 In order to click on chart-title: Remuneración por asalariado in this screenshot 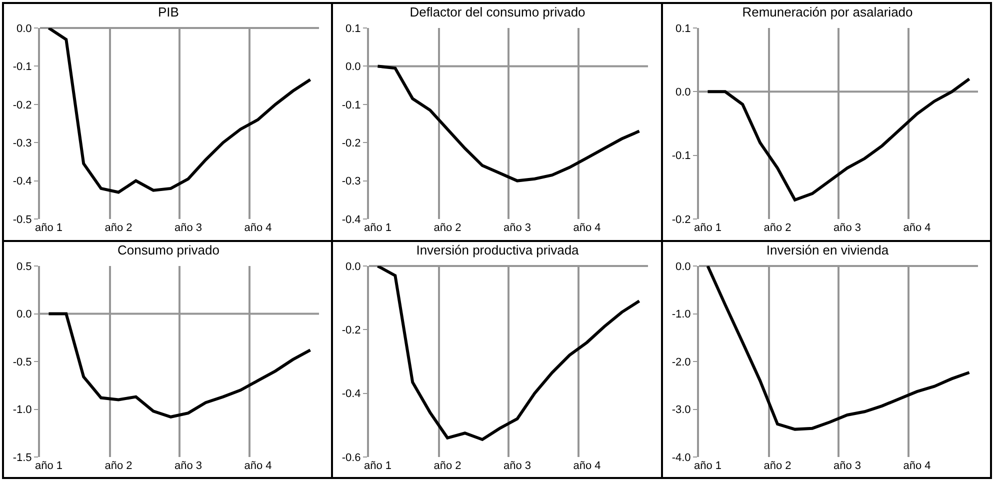, I will do `click(827, 12)`.